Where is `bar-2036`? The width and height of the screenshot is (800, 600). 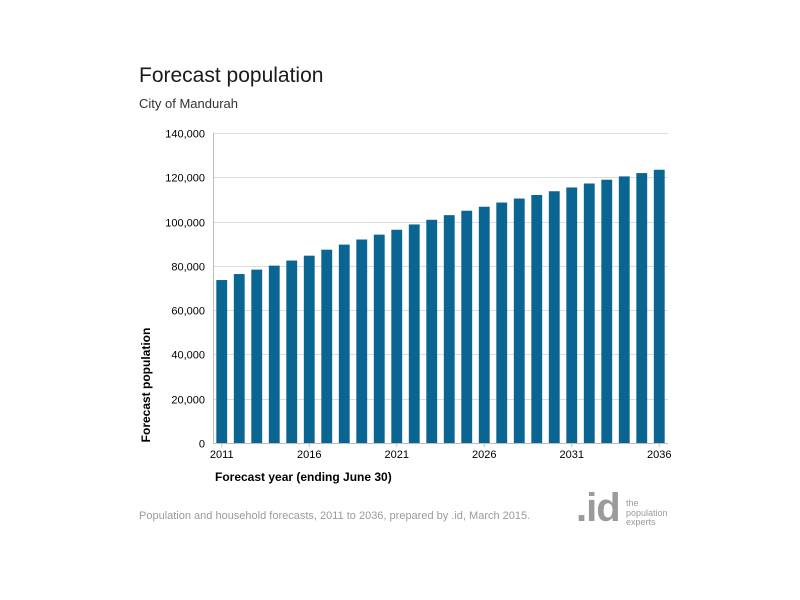 bar-2036 is located at coordinates (659, 306).